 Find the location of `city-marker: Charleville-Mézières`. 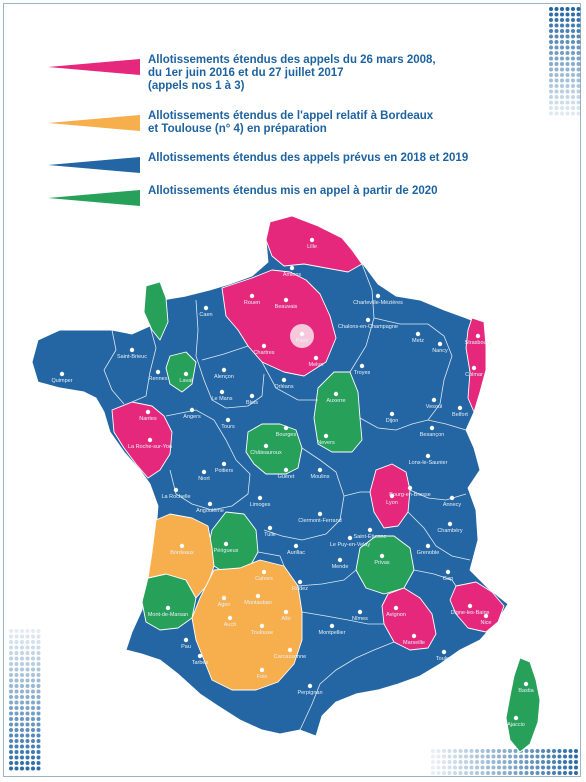

city-marker: Charleville-Mézières is located at coordinates (378, 299).